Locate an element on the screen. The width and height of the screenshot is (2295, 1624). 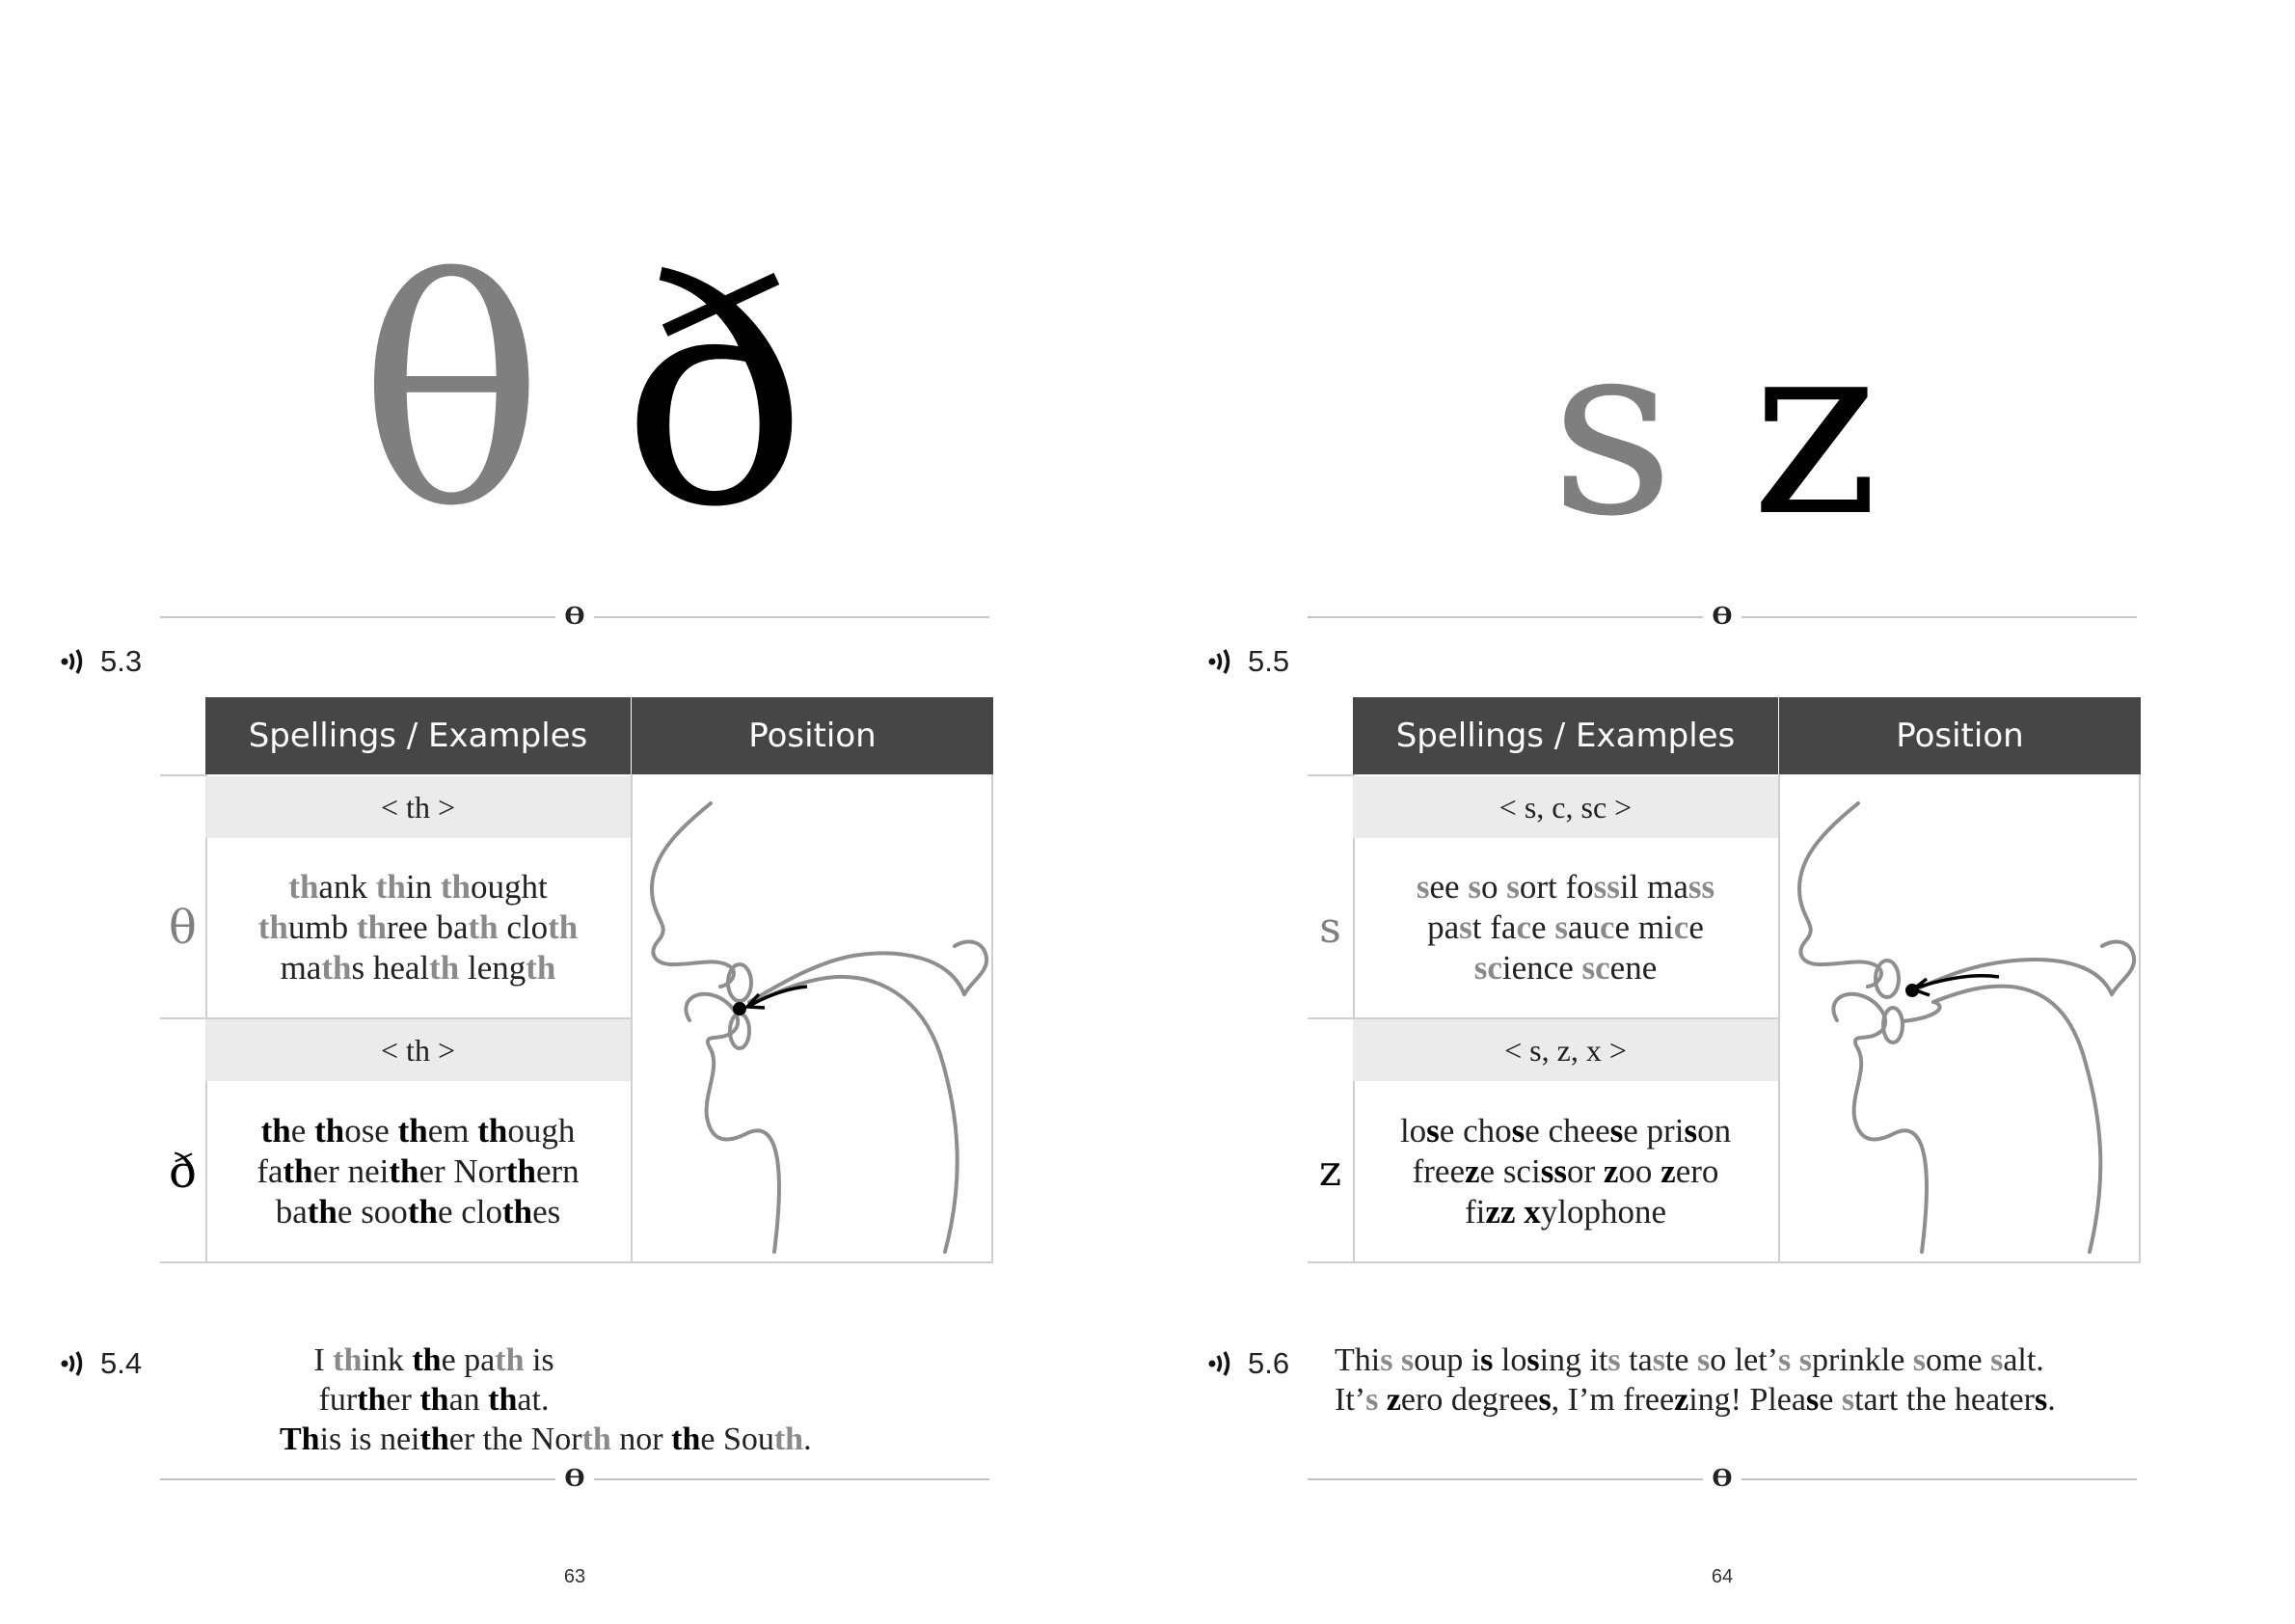
example-line: thank thin thought is located at coordinates (418, 887).